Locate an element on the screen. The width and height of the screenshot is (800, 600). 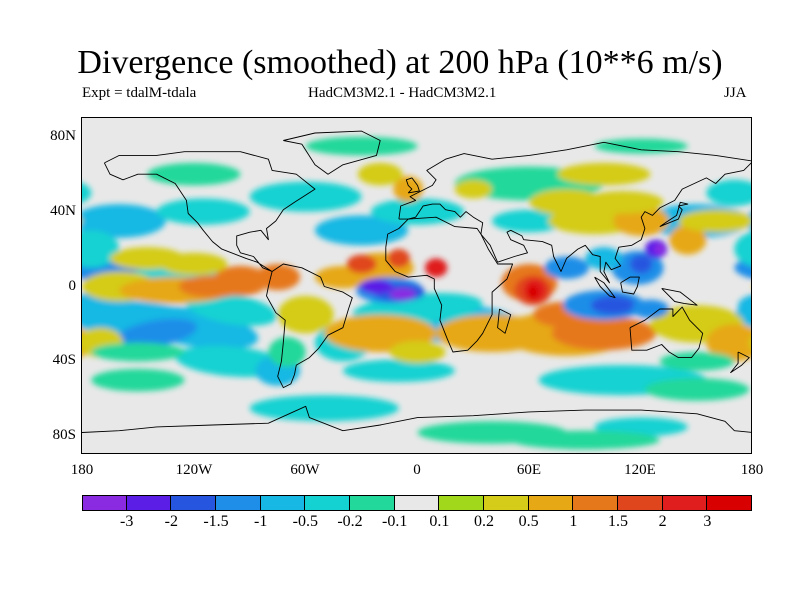
x-tick-120e: 120E is located at coordinates (640, 470).